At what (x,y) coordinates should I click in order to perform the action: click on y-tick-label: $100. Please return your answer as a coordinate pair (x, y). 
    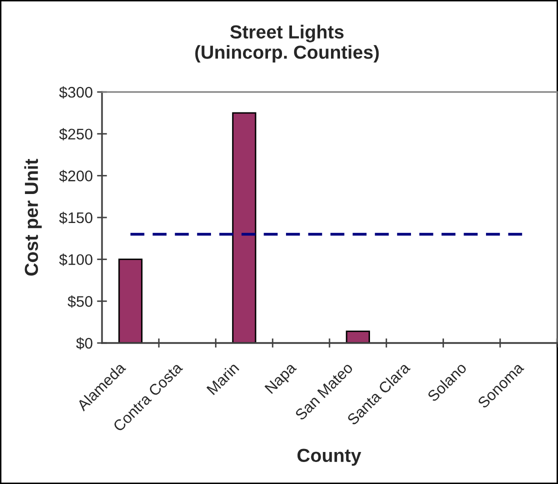
    Looking at the image, I should click on (75, 260).